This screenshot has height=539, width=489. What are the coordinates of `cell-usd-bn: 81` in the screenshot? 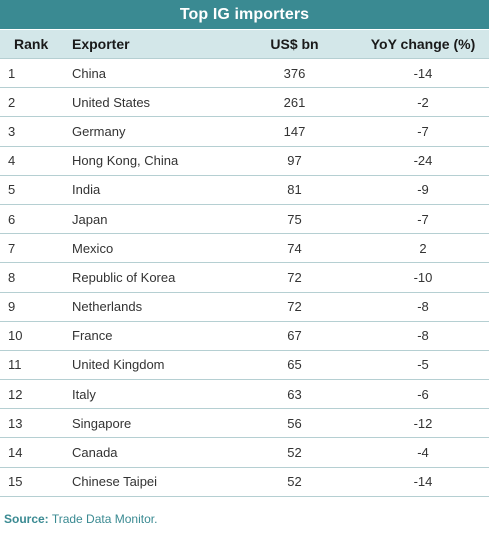 It's located at (294, 190).